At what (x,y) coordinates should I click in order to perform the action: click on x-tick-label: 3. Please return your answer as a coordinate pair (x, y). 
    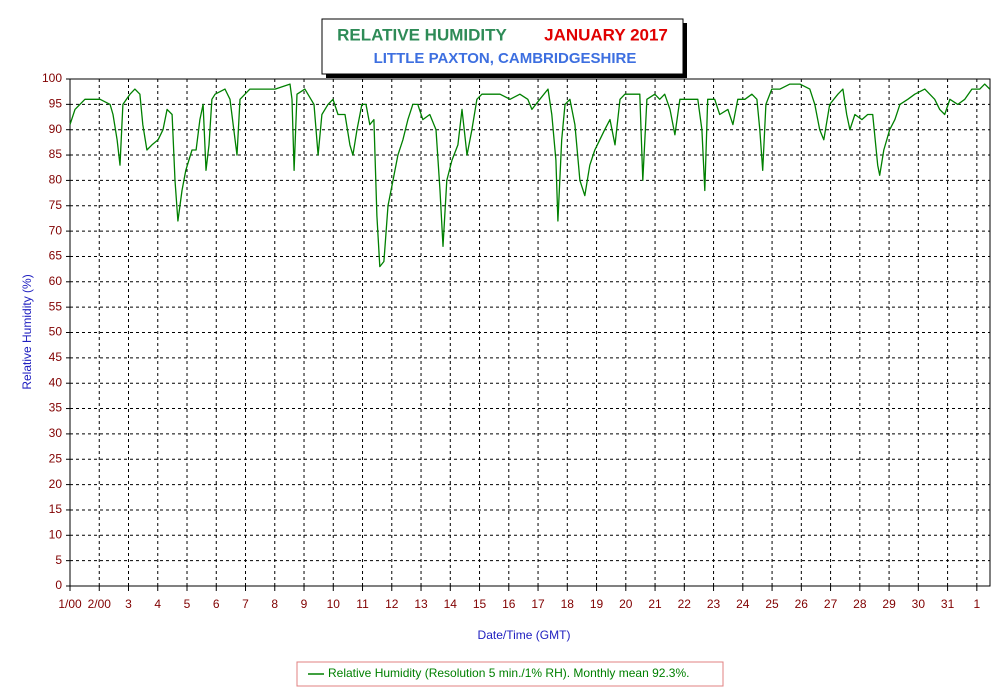
    Looking at the image, I should click on (128, 604).